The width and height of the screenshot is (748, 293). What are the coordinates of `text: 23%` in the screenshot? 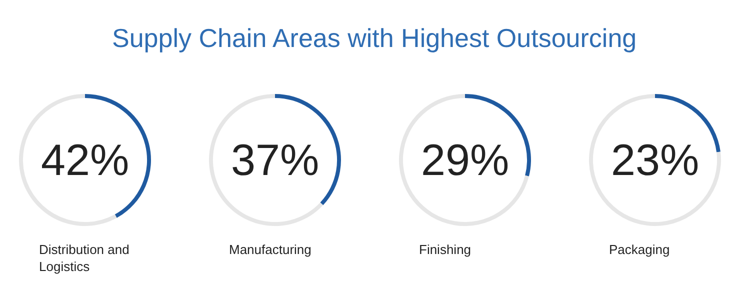 It's located at (655, 160).